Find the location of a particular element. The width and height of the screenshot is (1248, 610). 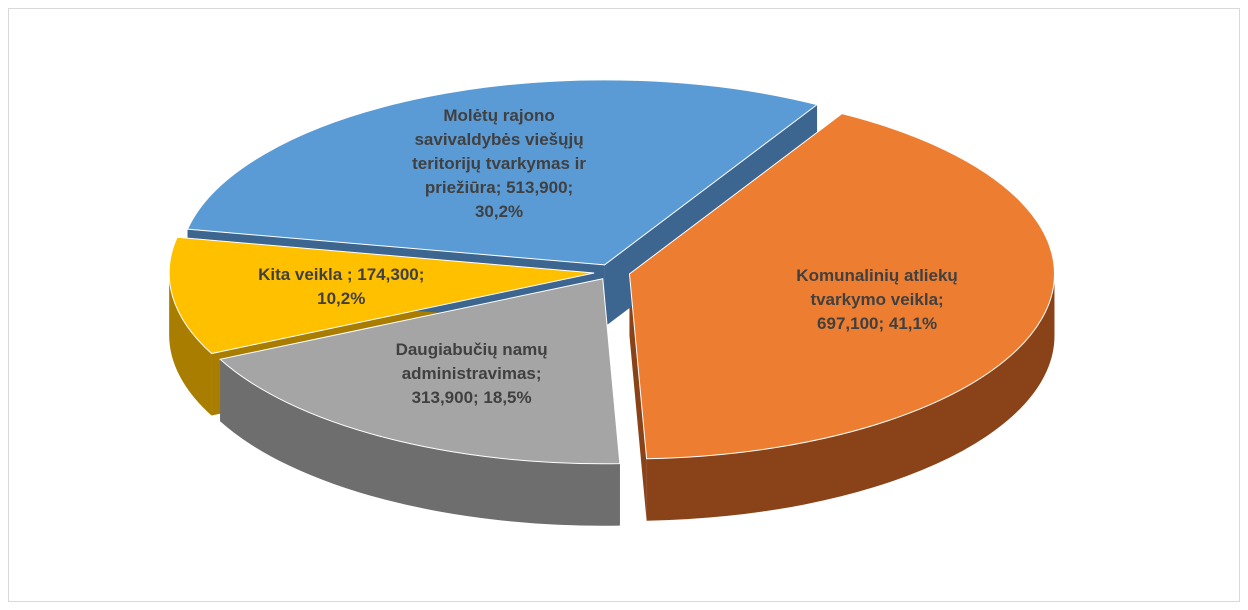

slice-side is located at coordinates (638, 397).